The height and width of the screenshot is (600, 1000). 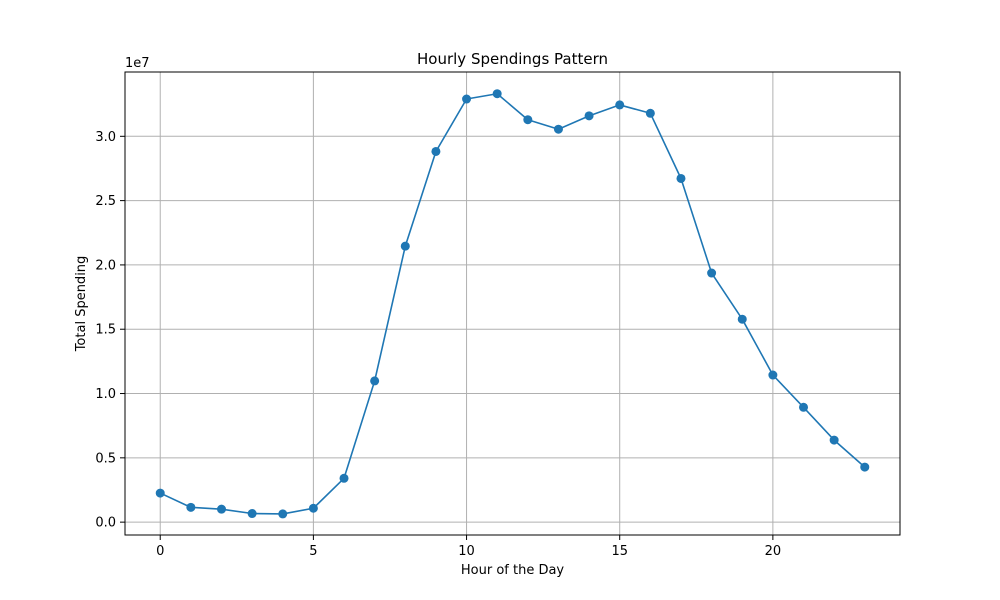 I want to click on x-tick-label: 20, so click(x=773, y=551).